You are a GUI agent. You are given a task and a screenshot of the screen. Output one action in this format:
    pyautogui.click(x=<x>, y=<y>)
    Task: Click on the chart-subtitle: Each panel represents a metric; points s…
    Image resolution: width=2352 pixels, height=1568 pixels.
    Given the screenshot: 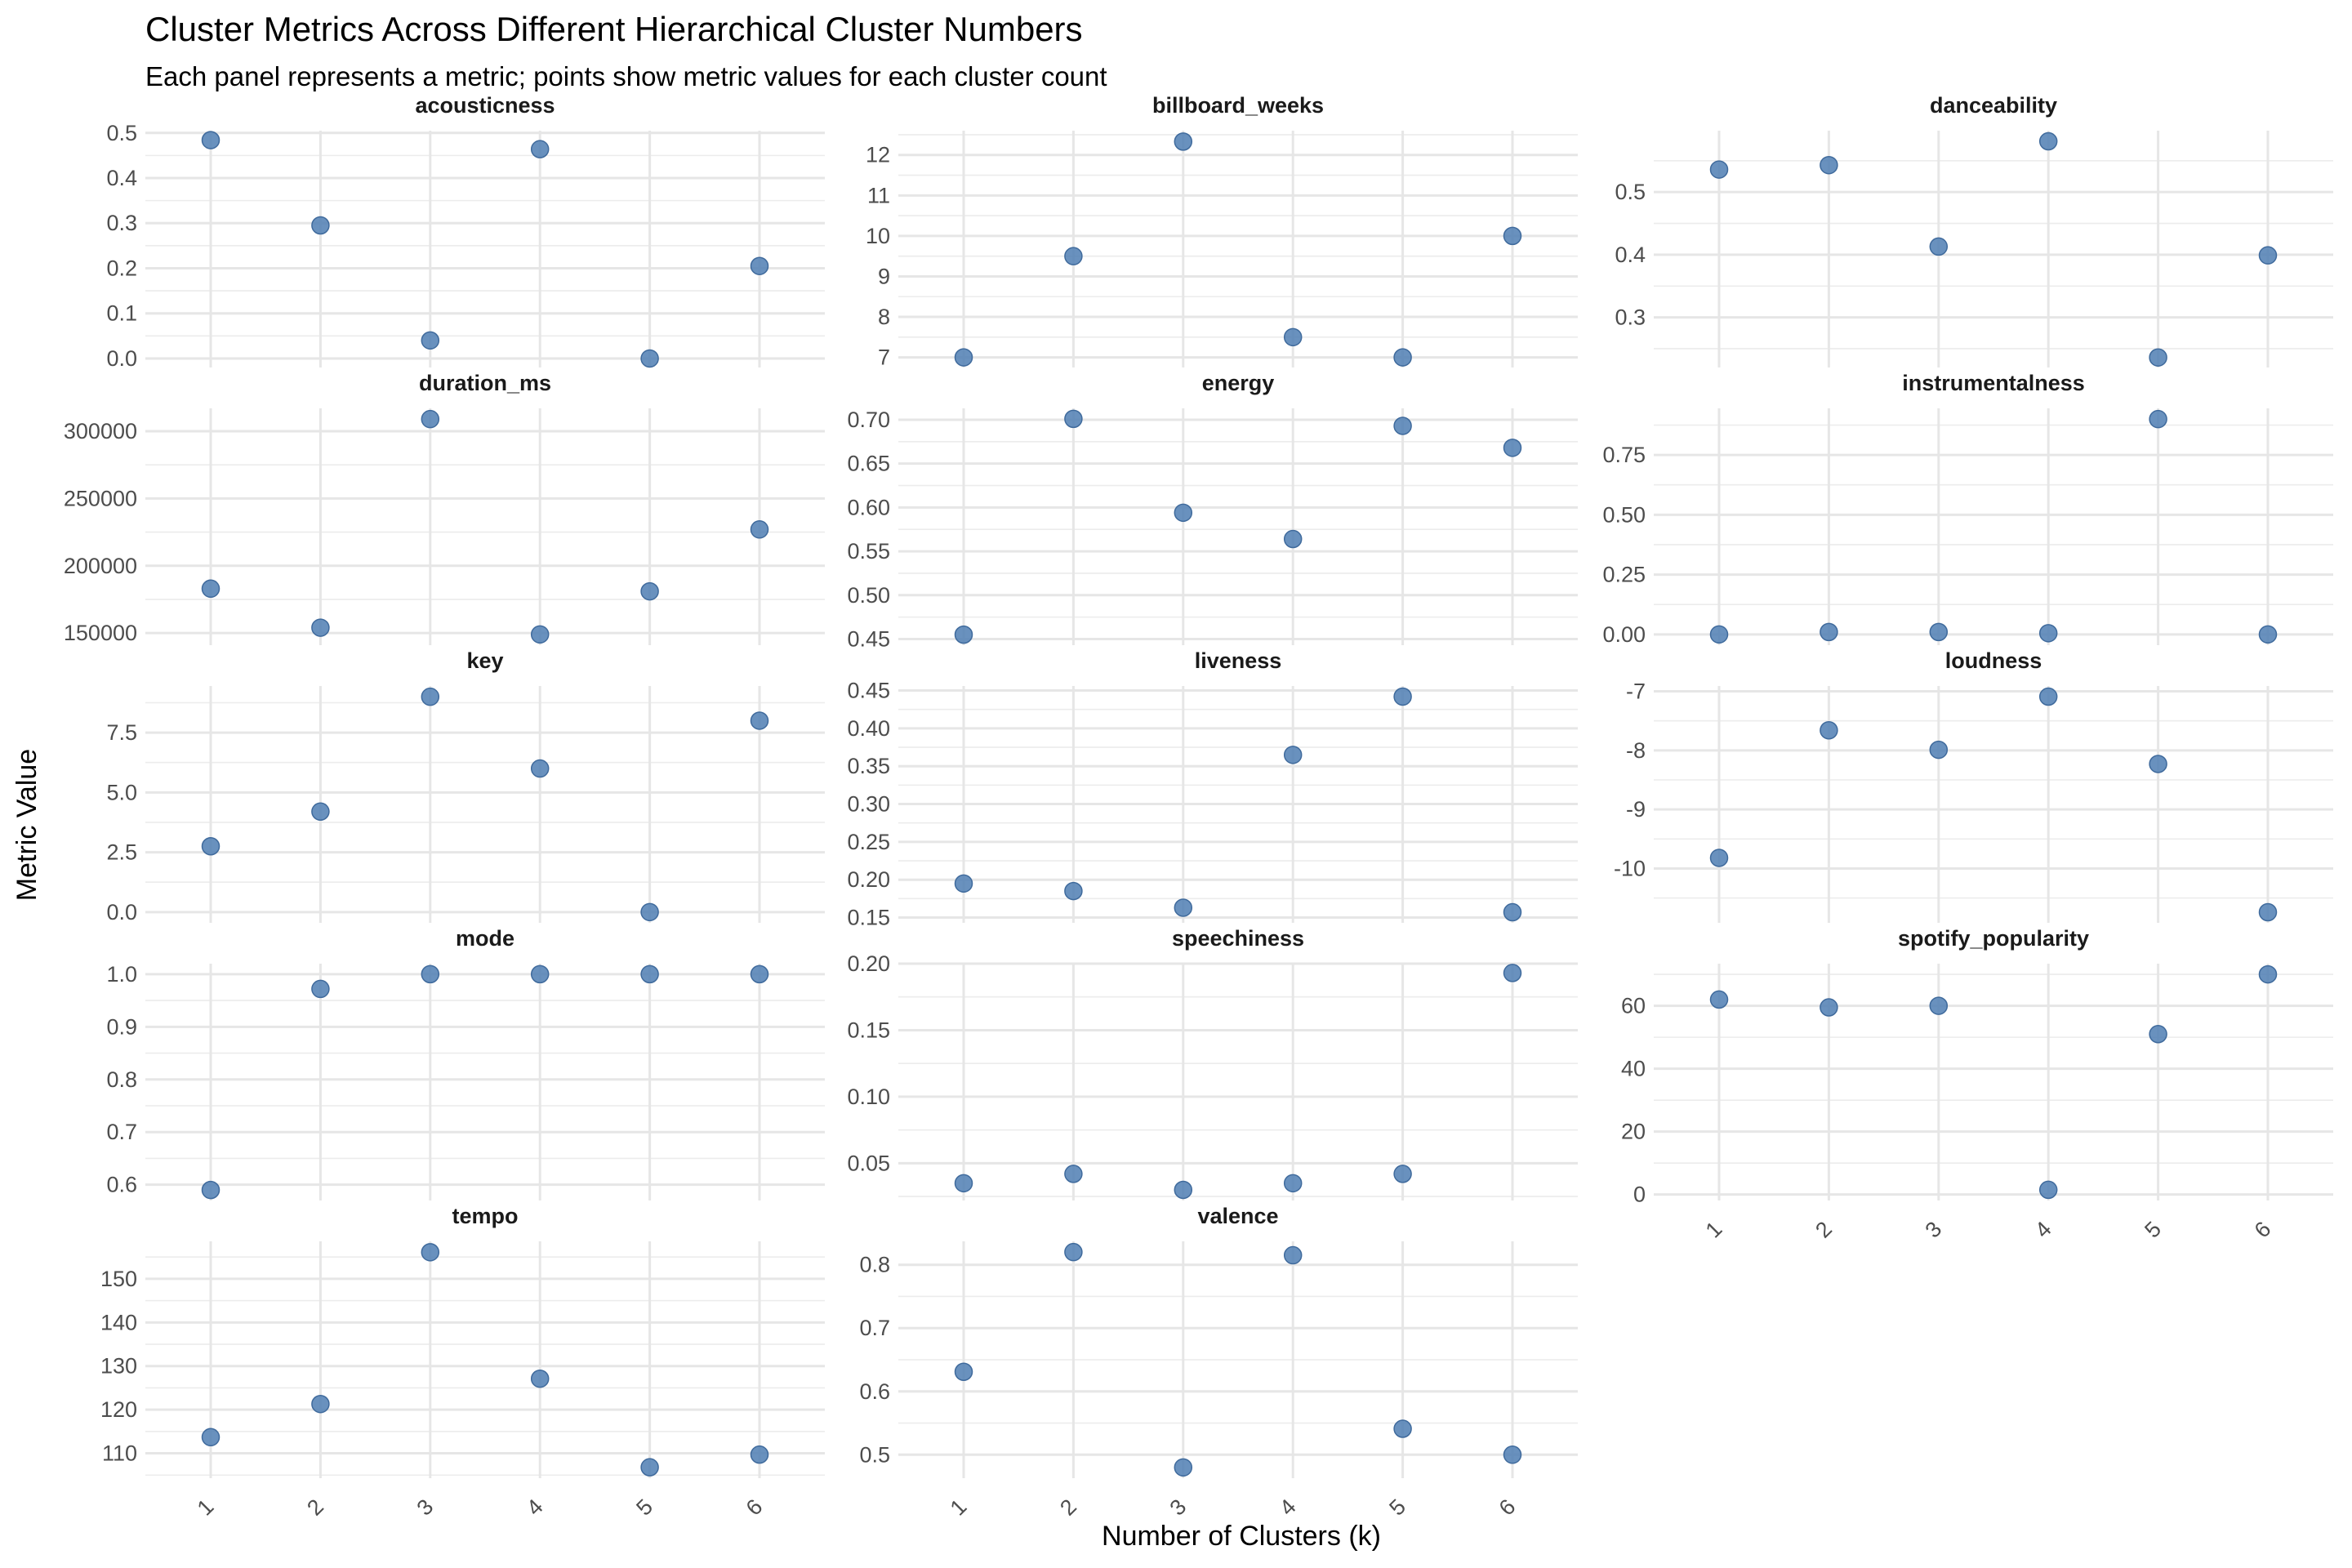 What is the action you would take?
    pyautogui.click(x=626, y=76)
    